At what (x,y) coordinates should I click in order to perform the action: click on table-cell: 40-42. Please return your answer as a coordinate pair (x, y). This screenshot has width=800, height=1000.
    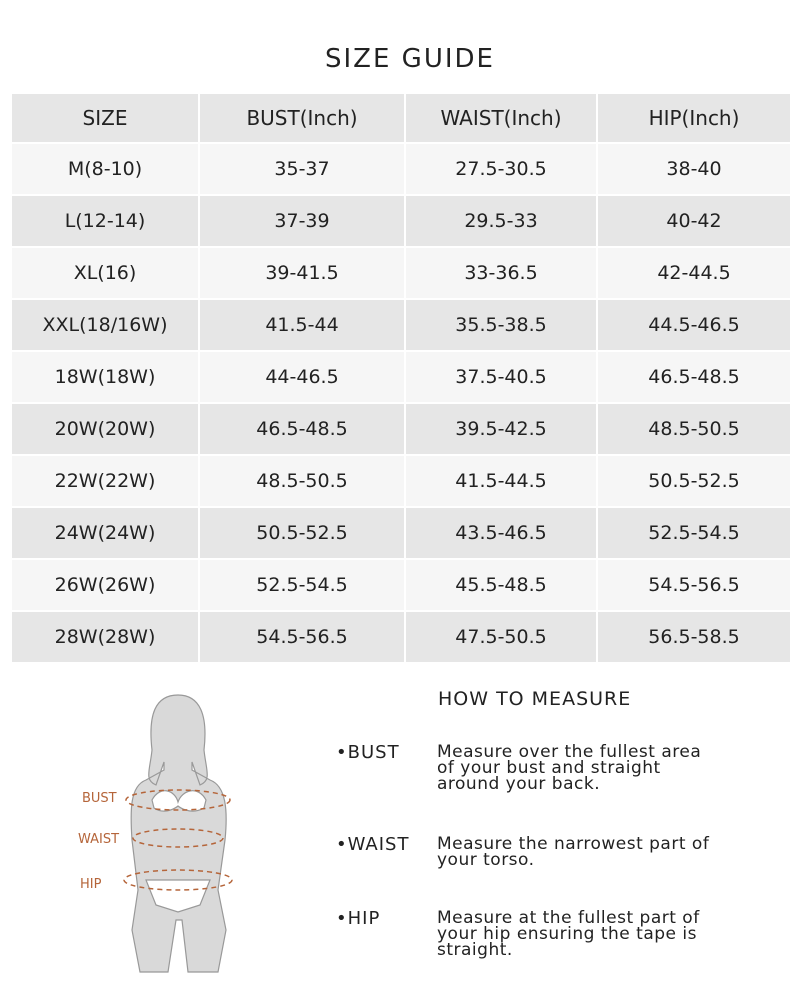
    Looking at the image, I should click on (694, 221).